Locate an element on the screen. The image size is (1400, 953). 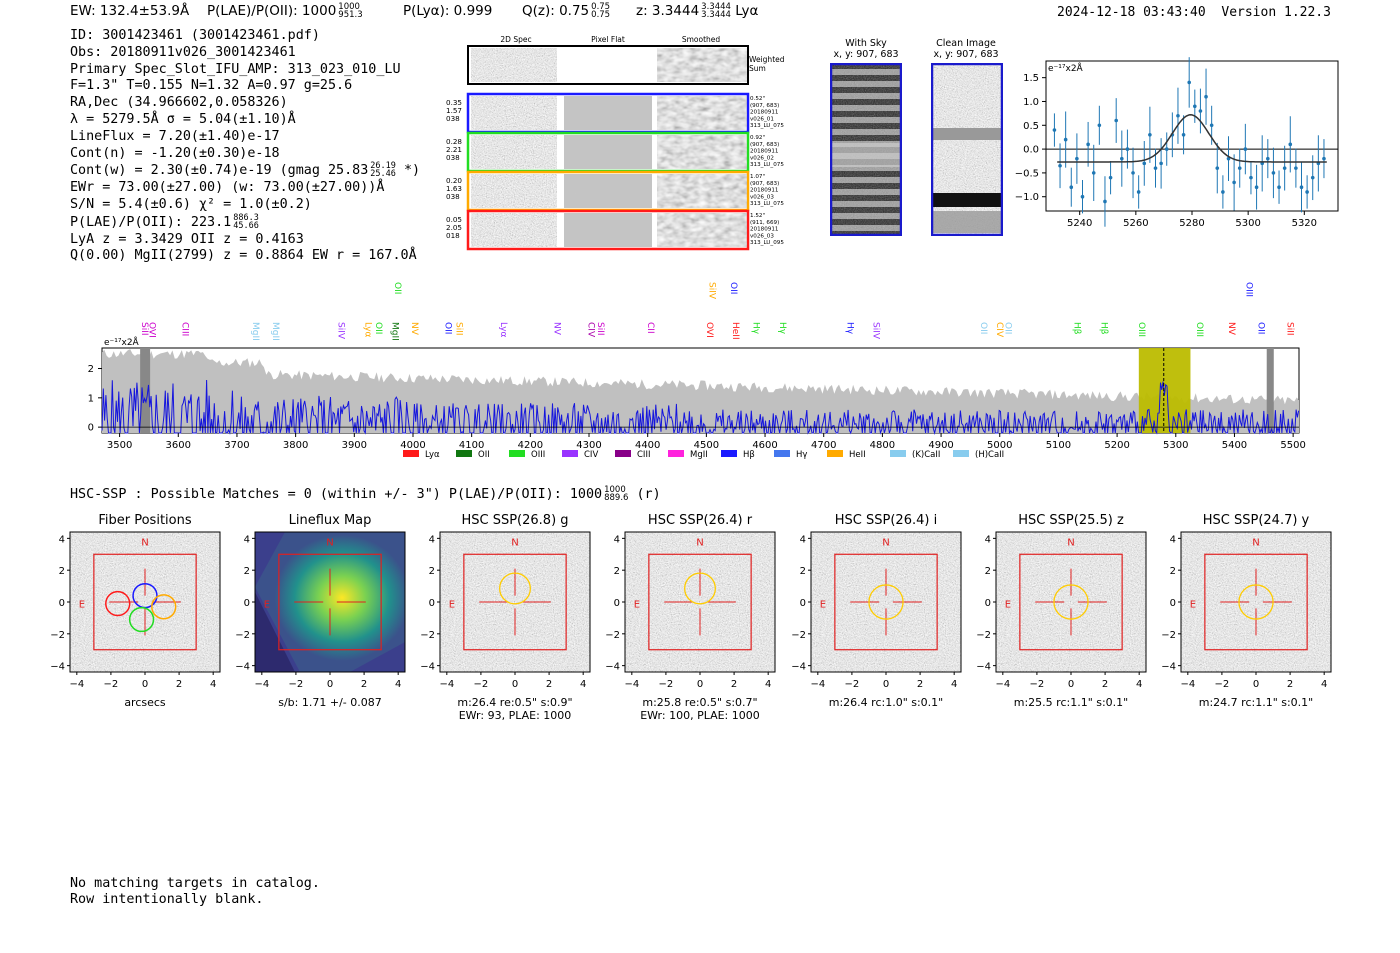
z-label: z: 3.3444 is located at coordinates (668, 11).